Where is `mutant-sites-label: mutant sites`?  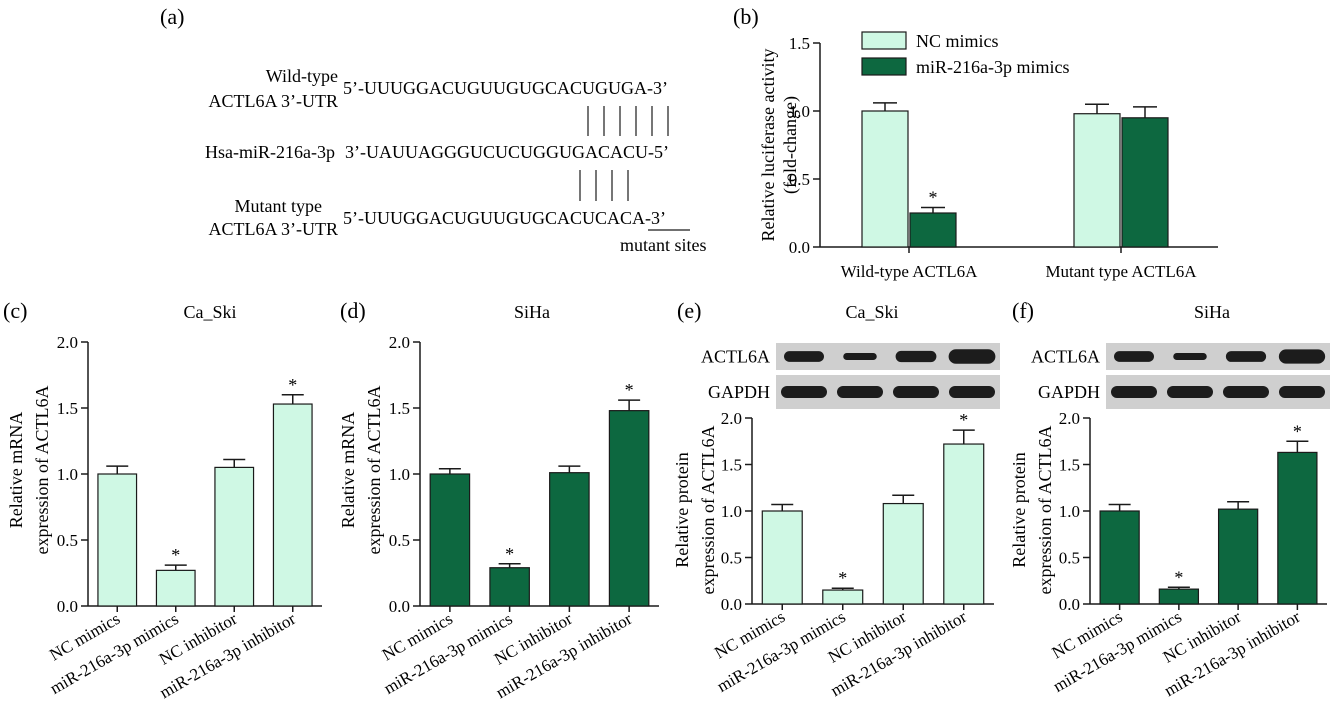 mutant-sites-label: mutant sites is located at coordinates (663, 245).